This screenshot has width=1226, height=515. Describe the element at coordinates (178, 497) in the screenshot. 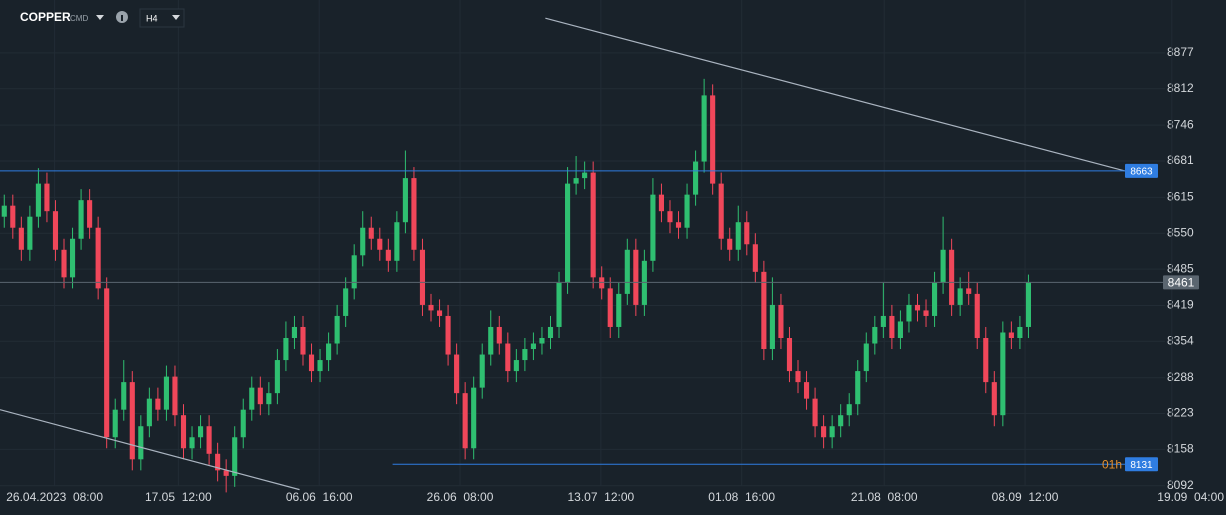

I see `x-tick-label: 17.05 12:00` at that location.